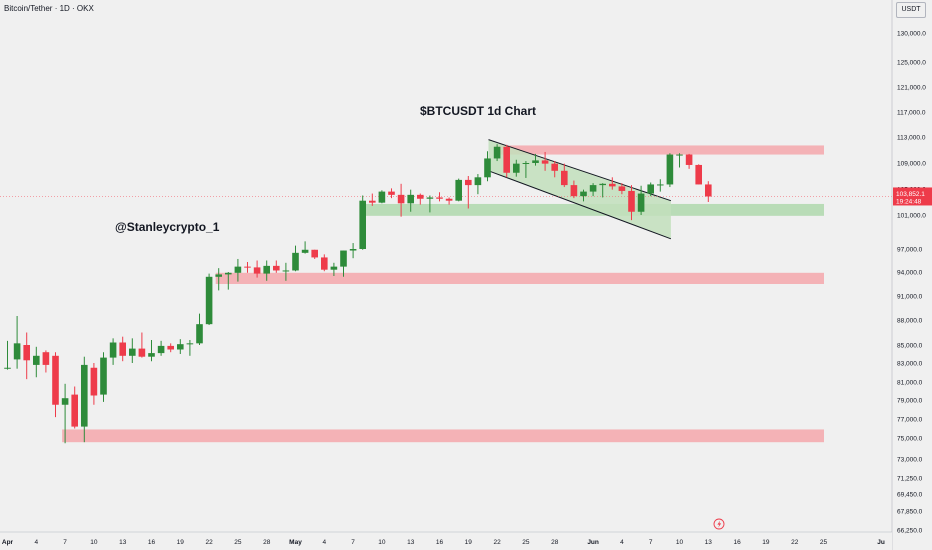  I want to click on price-tick-label: 109,000.0, so click(911, 164).